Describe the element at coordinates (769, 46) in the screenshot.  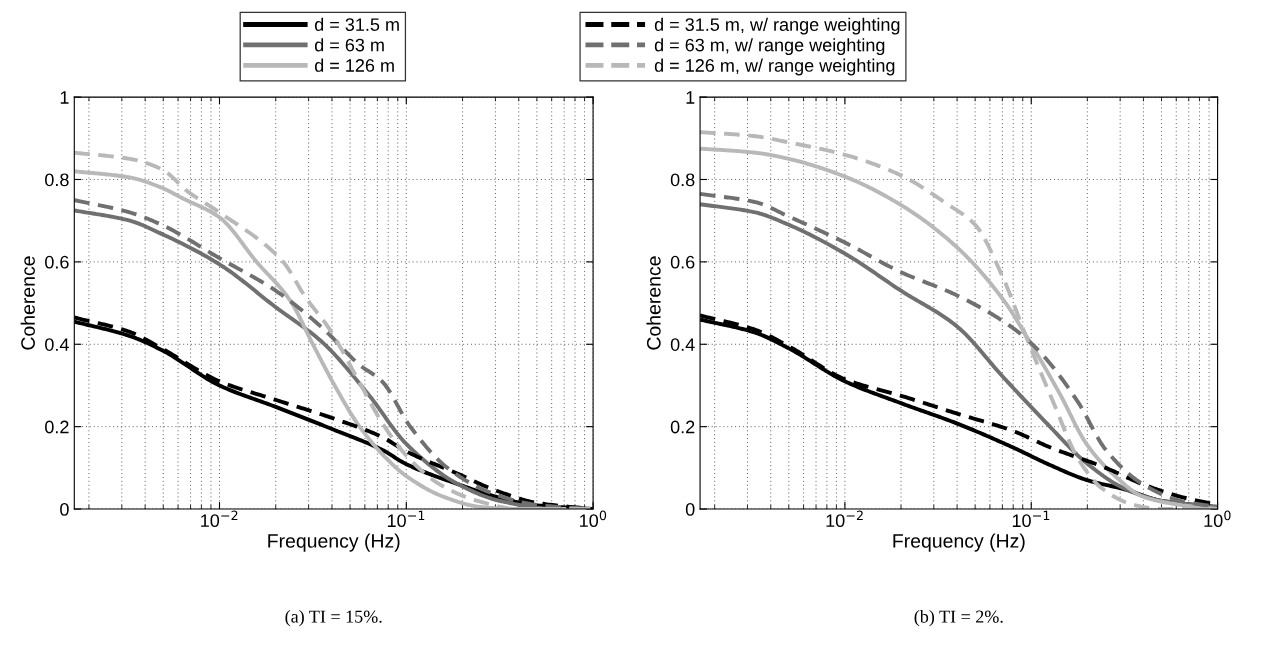
I see `legend-label: d = 63 m, w/ range weighting` at that location.